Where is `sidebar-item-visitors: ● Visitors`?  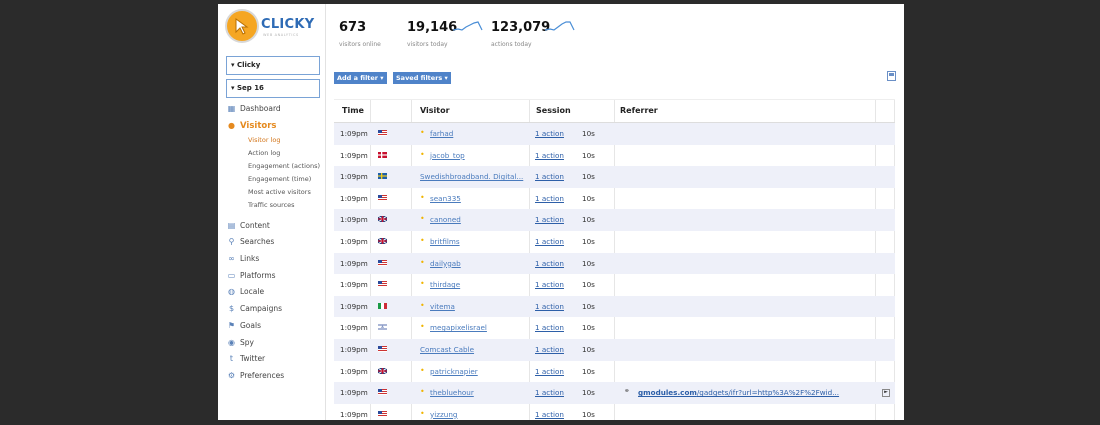
sidebar-item-visitors: ● Visitors is located at coordinates (274, 126).